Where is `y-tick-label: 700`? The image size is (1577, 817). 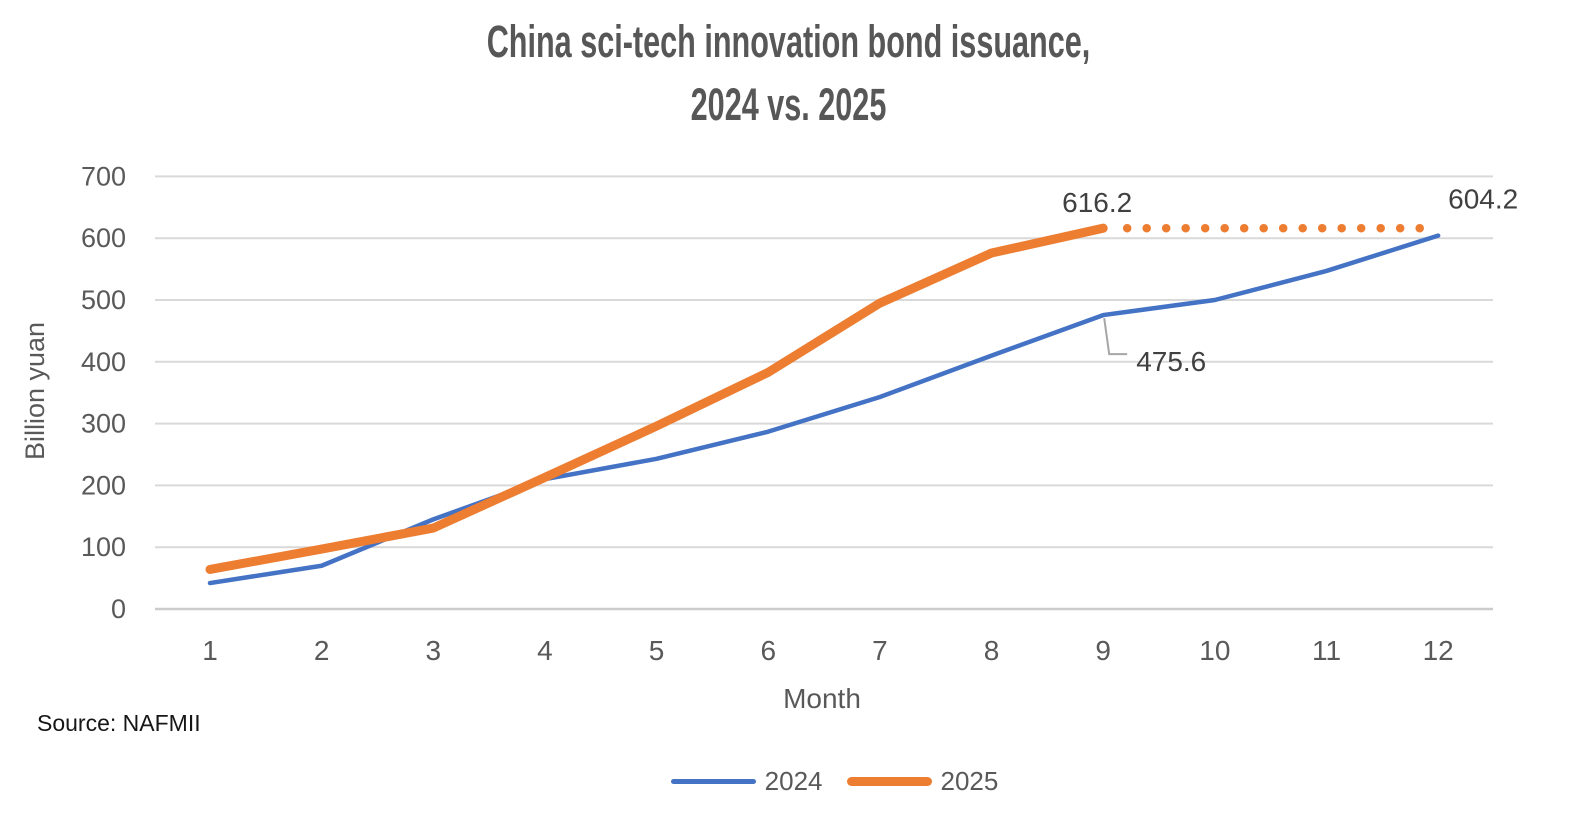
y-tick-label: 700 is located at coordinates (103, 176).